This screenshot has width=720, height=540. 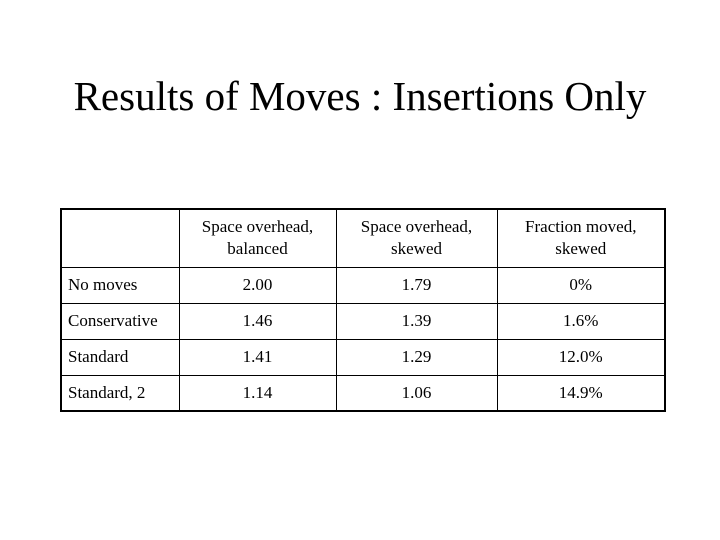 I want to click on cell-fraction-moved: 14.9%, so click(x=581, y=393).